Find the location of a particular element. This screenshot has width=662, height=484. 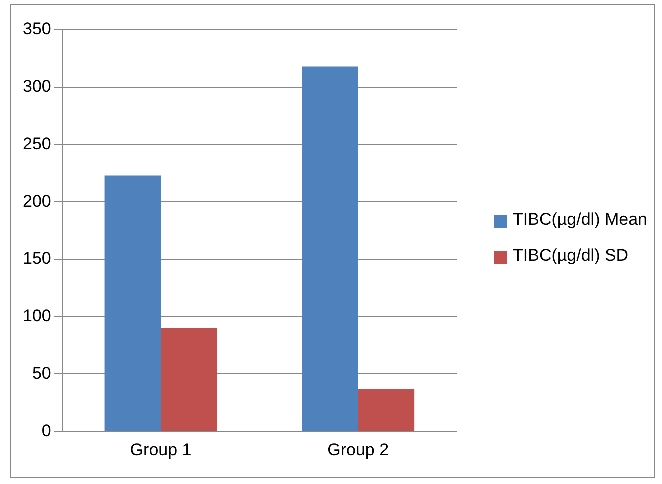

y-tick-label: 350 is located at coordinates (37, 29).